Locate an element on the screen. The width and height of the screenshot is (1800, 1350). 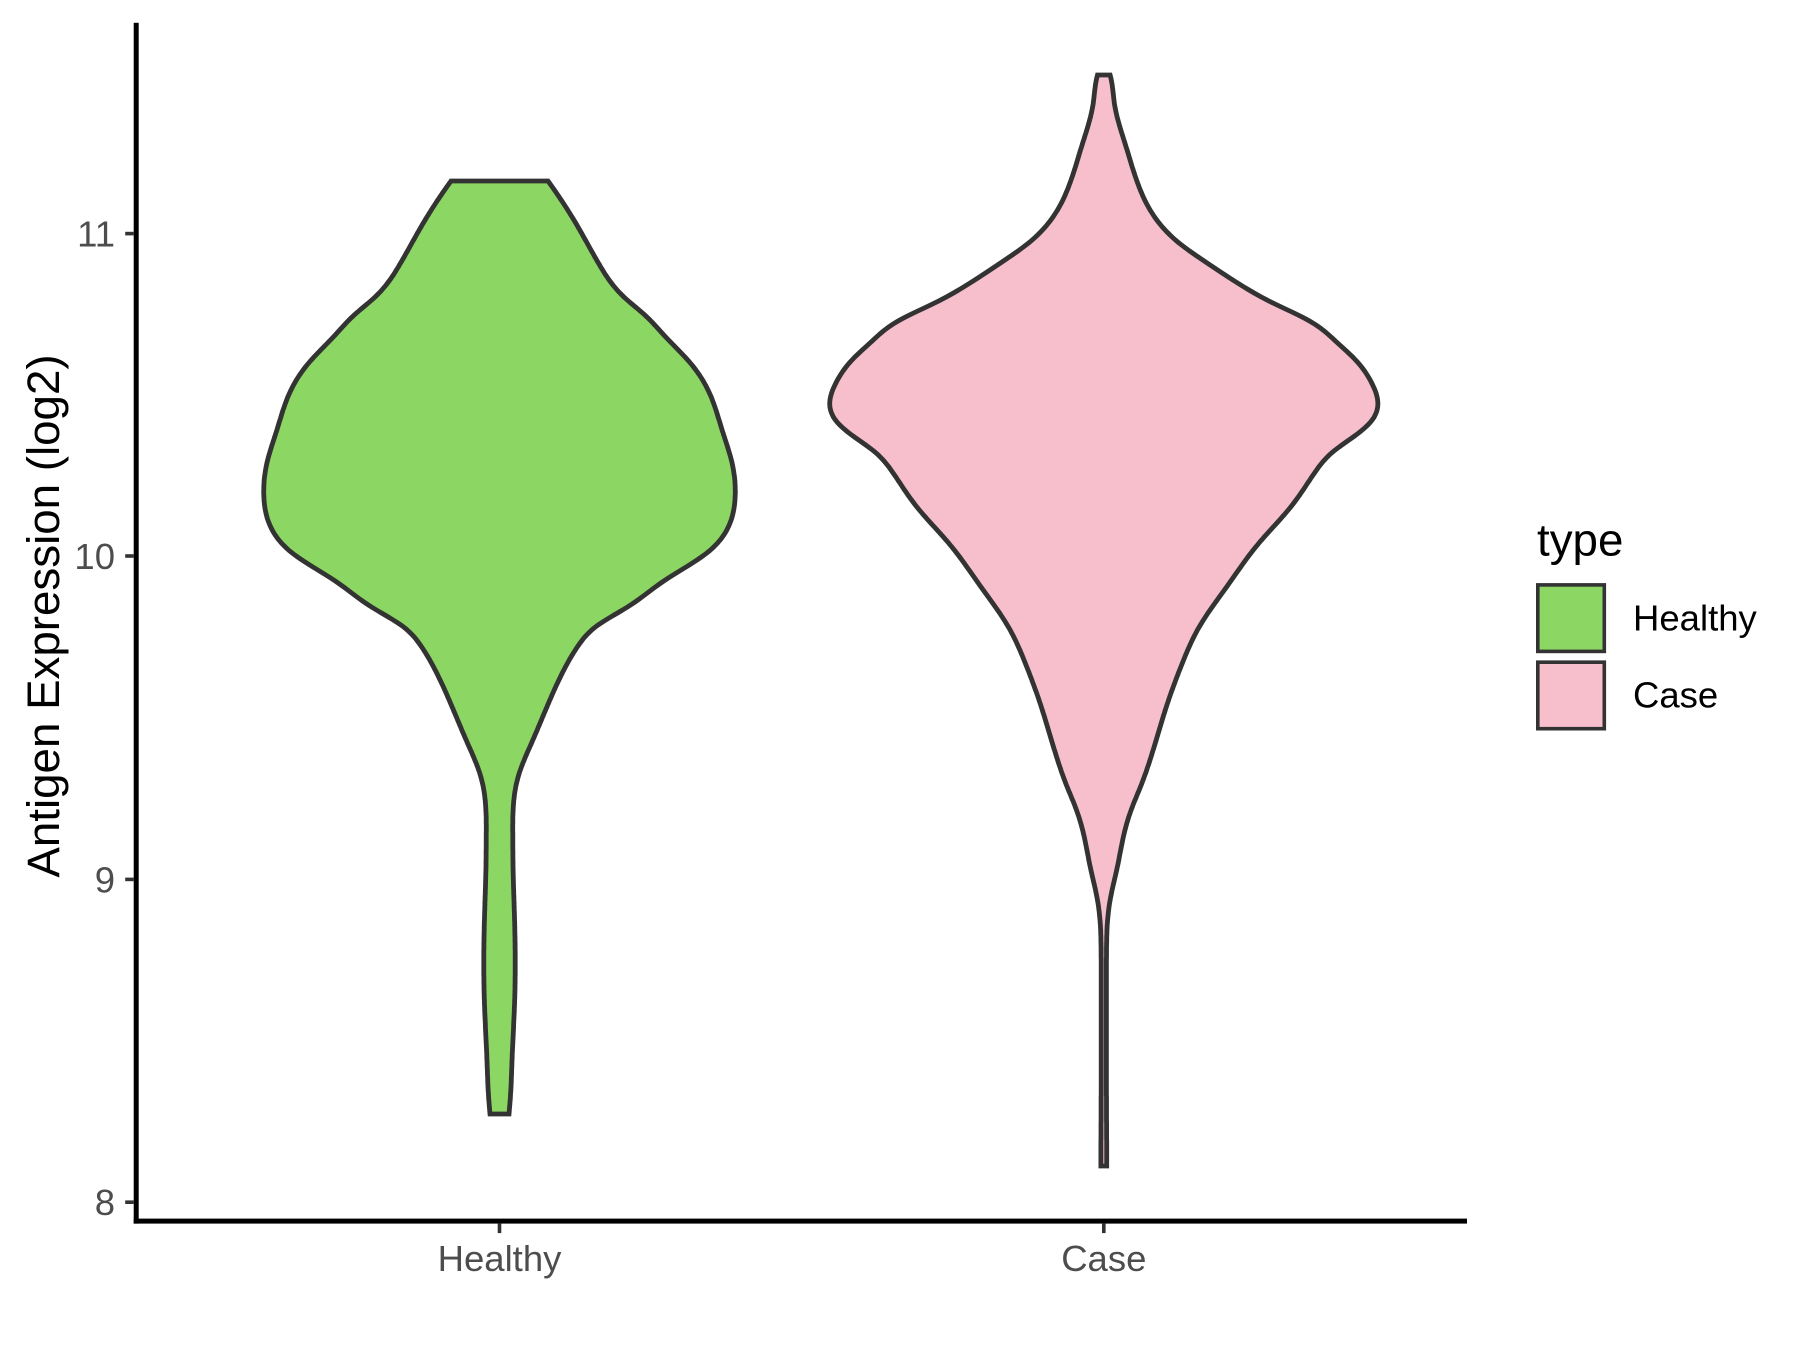
svg-text: 8 is located at coordinates (105, 1202).